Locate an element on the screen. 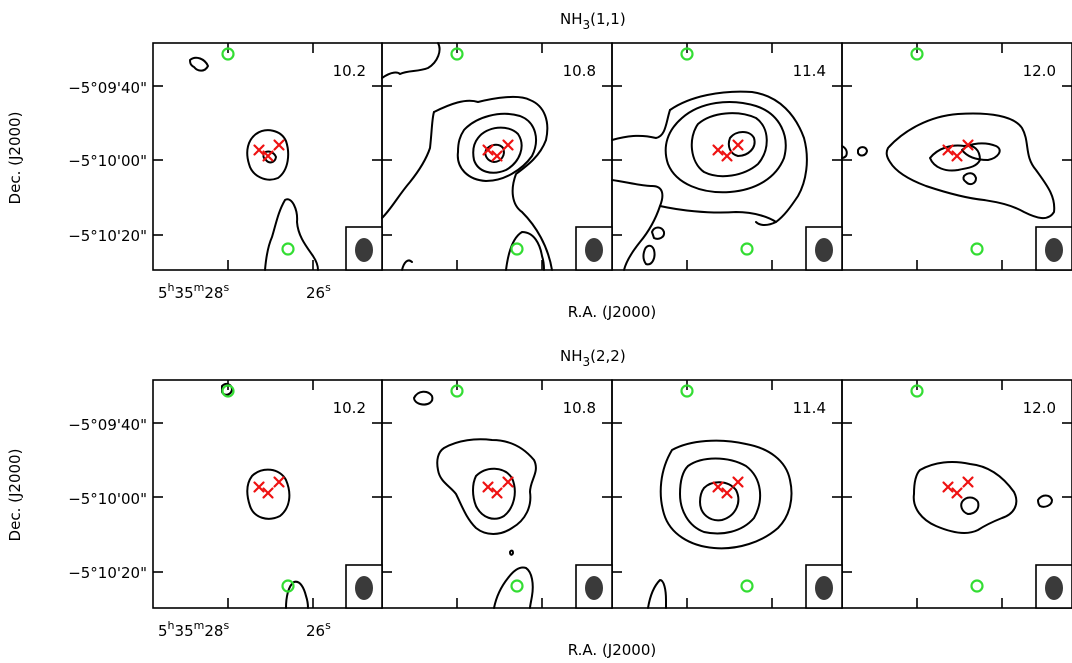 The height and width of the screenshot is (663, 1072). row2-x-tick-label: 26s is located at coordinates (318, 629).